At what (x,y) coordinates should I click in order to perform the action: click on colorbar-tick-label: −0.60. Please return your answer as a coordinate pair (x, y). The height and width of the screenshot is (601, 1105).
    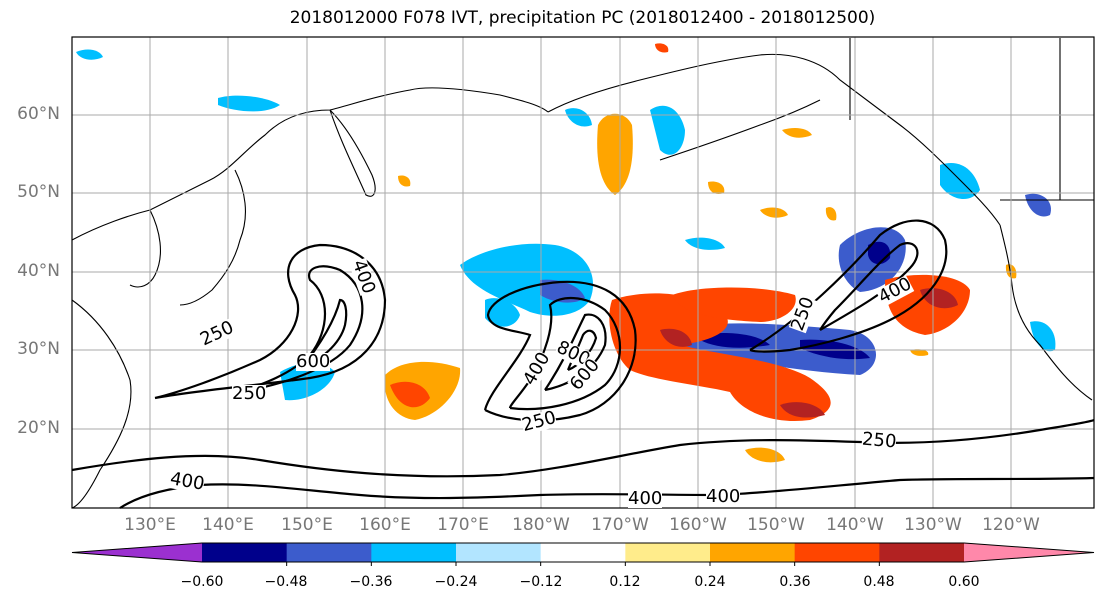
    Looking at the image, I should click on (202, 582).